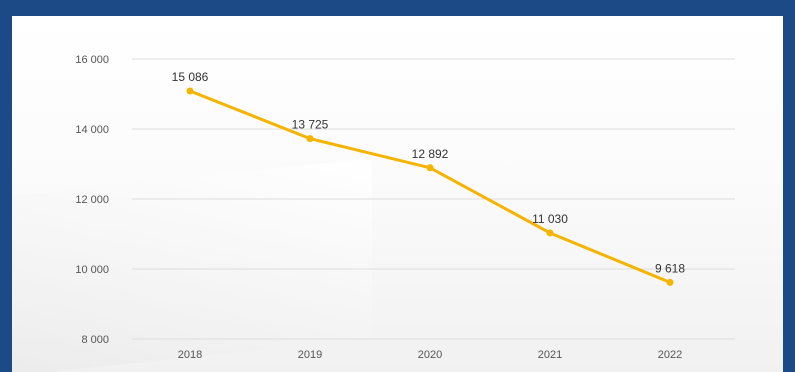 The height and width of the screenshot is (372, 795). Describe the element at coordinates (310, 355) in the screenshot. I see `x-tick-label-2019: 2019` at that location.